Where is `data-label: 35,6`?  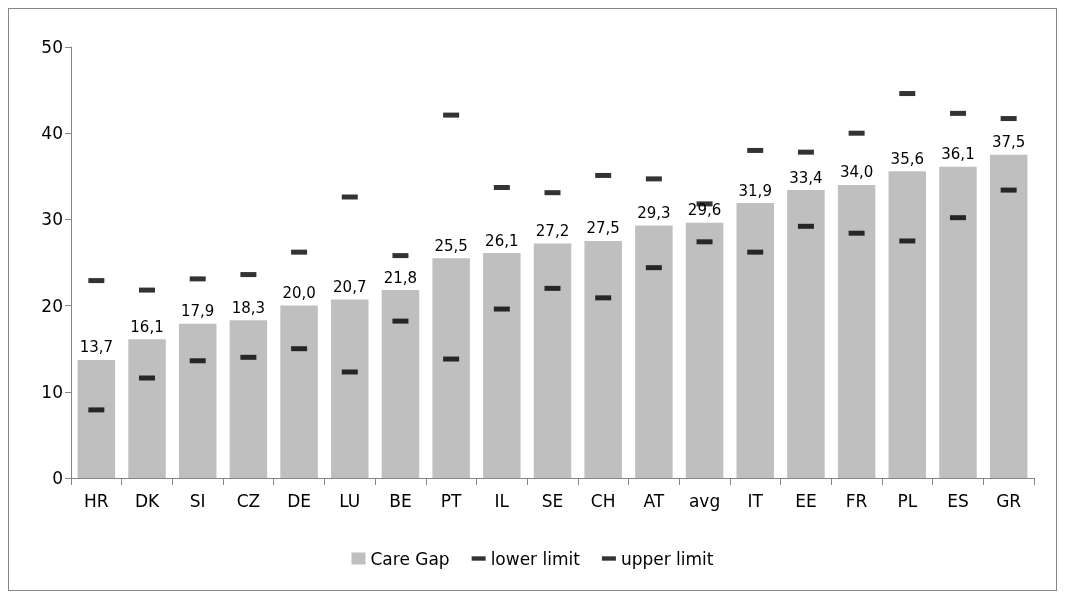 data-label: 35,6 is located at coordinates (907, 158).